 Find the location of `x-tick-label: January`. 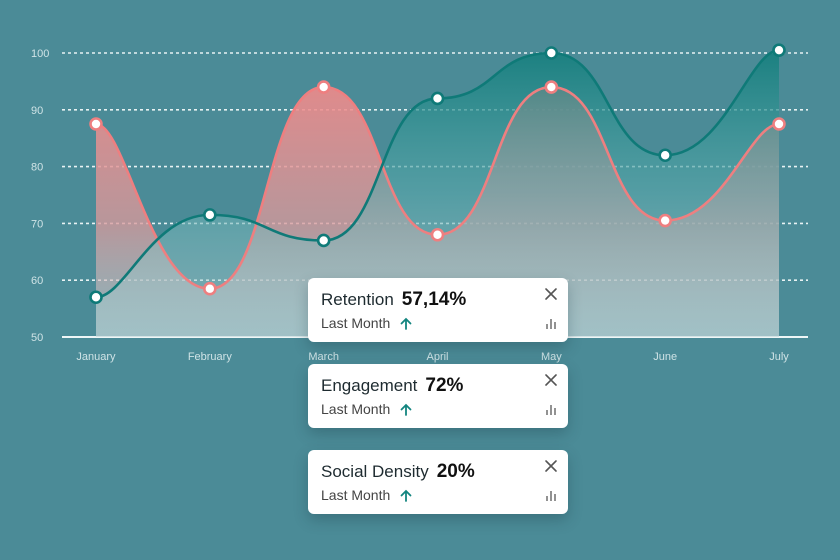

x-tick-label: January is located at coordinates (96, 357).